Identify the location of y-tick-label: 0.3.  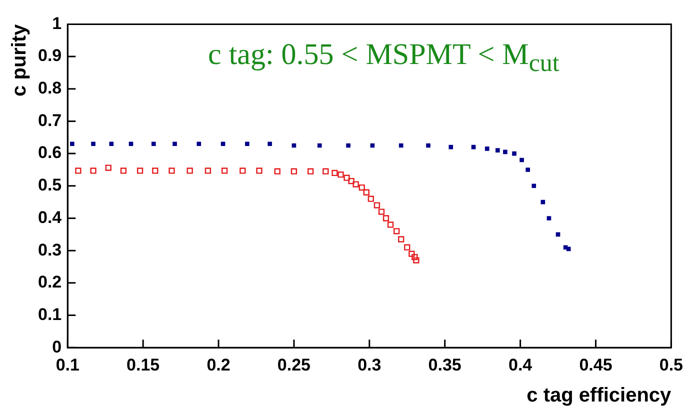
(50, 250).